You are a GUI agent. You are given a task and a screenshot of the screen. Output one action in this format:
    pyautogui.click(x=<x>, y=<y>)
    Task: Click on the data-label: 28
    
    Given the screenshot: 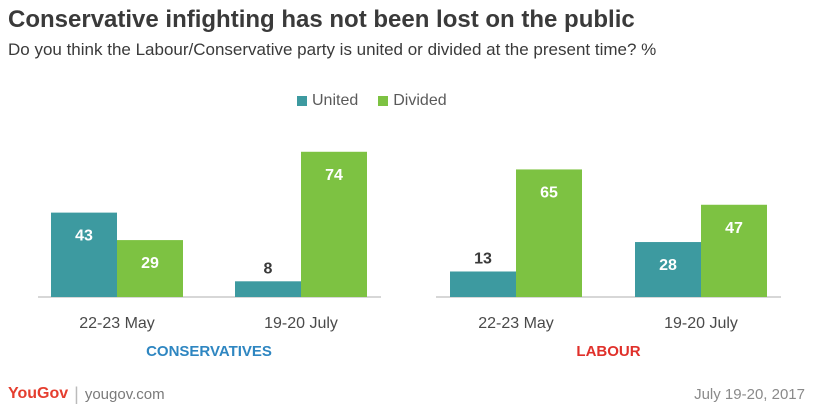 What is the action you would take?
    pyautogui.click(x=668, y=265)
    